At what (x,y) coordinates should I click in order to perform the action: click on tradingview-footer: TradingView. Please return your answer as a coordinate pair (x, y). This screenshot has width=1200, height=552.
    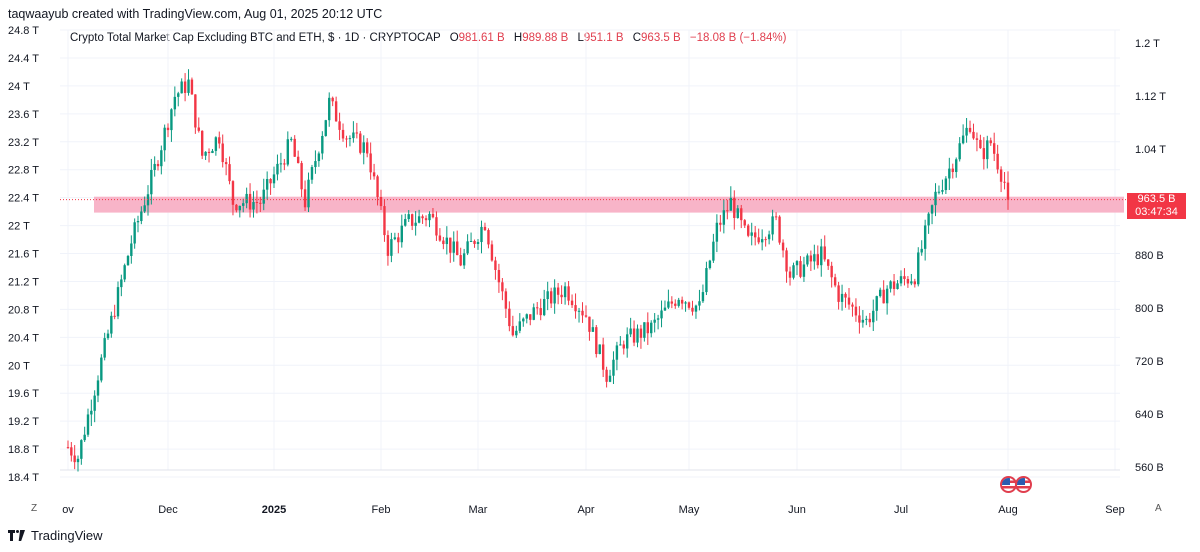
    Looking at the image, I should click on (55, 535).